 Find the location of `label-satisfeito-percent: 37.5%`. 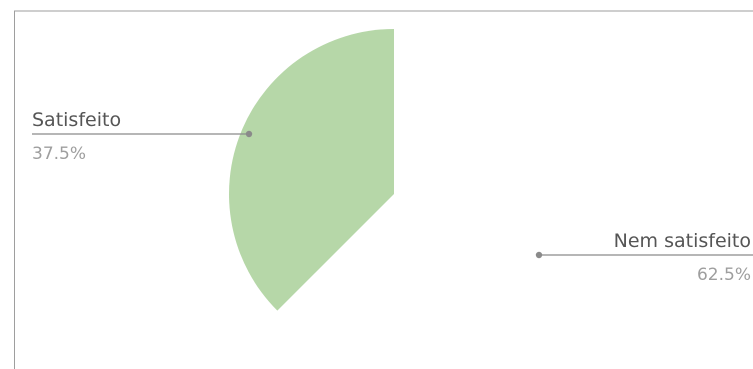

label-satisfeito-percent: 37.5% is located at coordinates (59, 154).